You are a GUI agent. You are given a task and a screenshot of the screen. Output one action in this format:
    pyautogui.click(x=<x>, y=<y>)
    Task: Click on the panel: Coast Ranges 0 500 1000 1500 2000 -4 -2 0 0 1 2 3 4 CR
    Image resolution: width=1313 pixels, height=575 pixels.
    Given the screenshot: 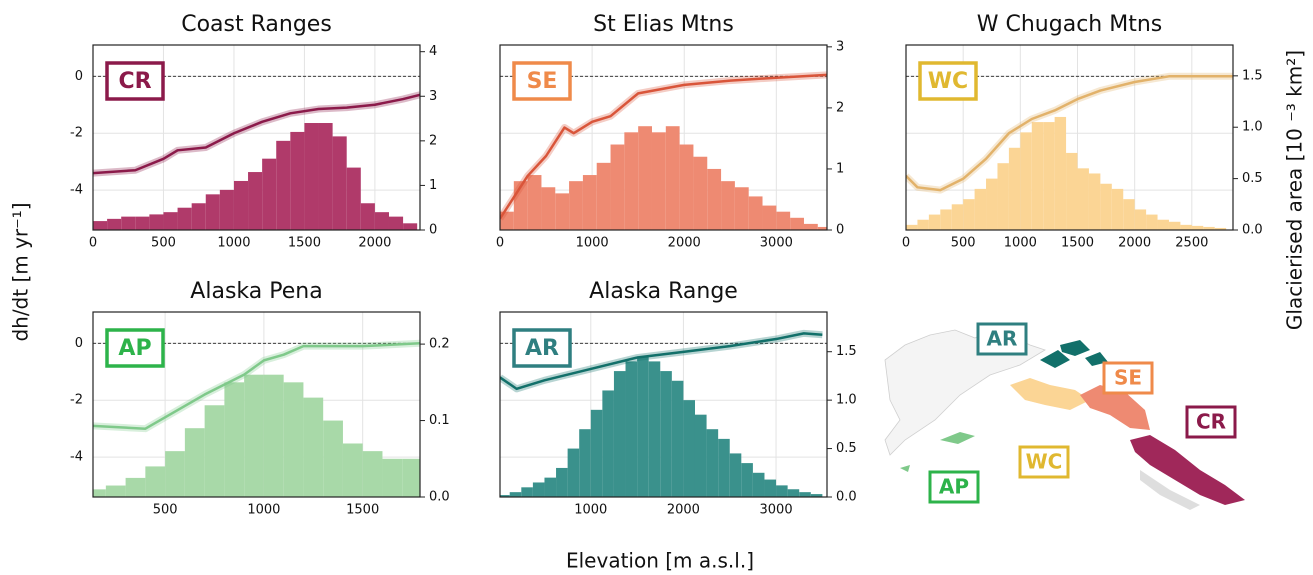 What is the action you would take?
    pyautogui.click(x=253, y=131)
    